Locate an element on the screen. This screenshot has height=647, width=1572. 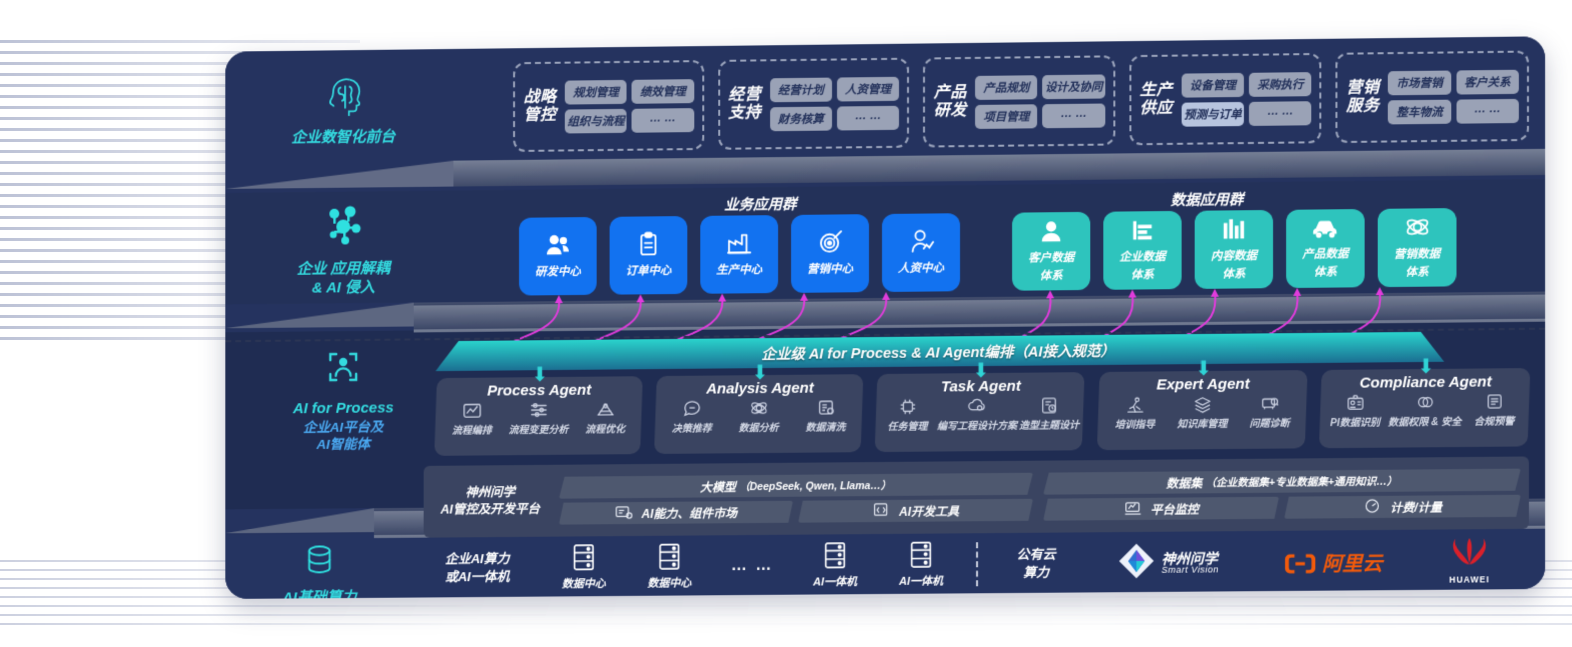
agent-feature: 造型主题设计 is located at coordinates (1050, 414).